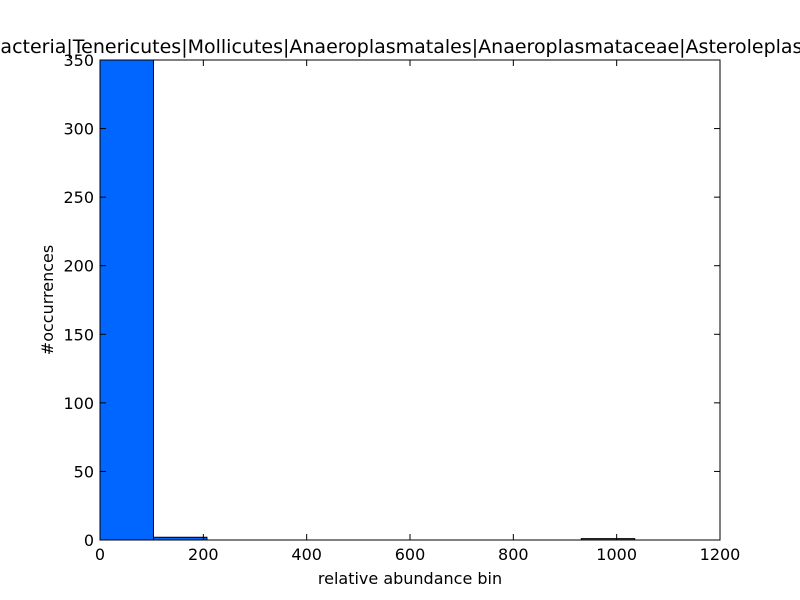 The image size is (800, 600). Describe the element at coordinates (410, 554) in the screenshot. I see `x-tick-label-3: 600` at that location.